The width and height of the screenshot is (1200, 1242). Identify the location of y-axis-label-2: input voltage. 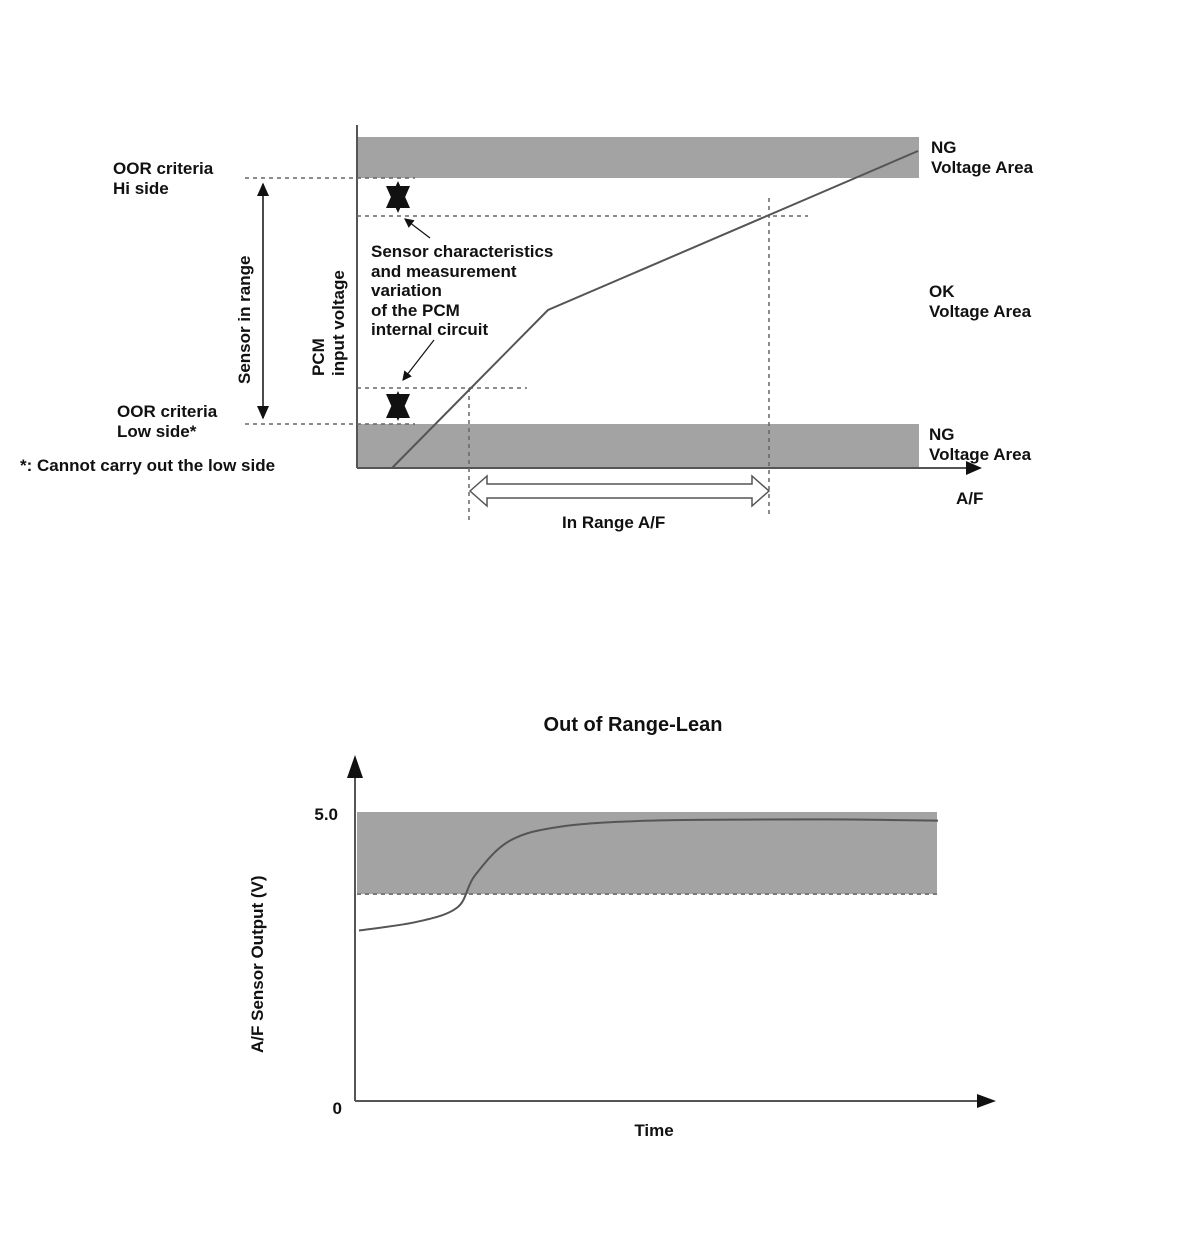
(338, 323).